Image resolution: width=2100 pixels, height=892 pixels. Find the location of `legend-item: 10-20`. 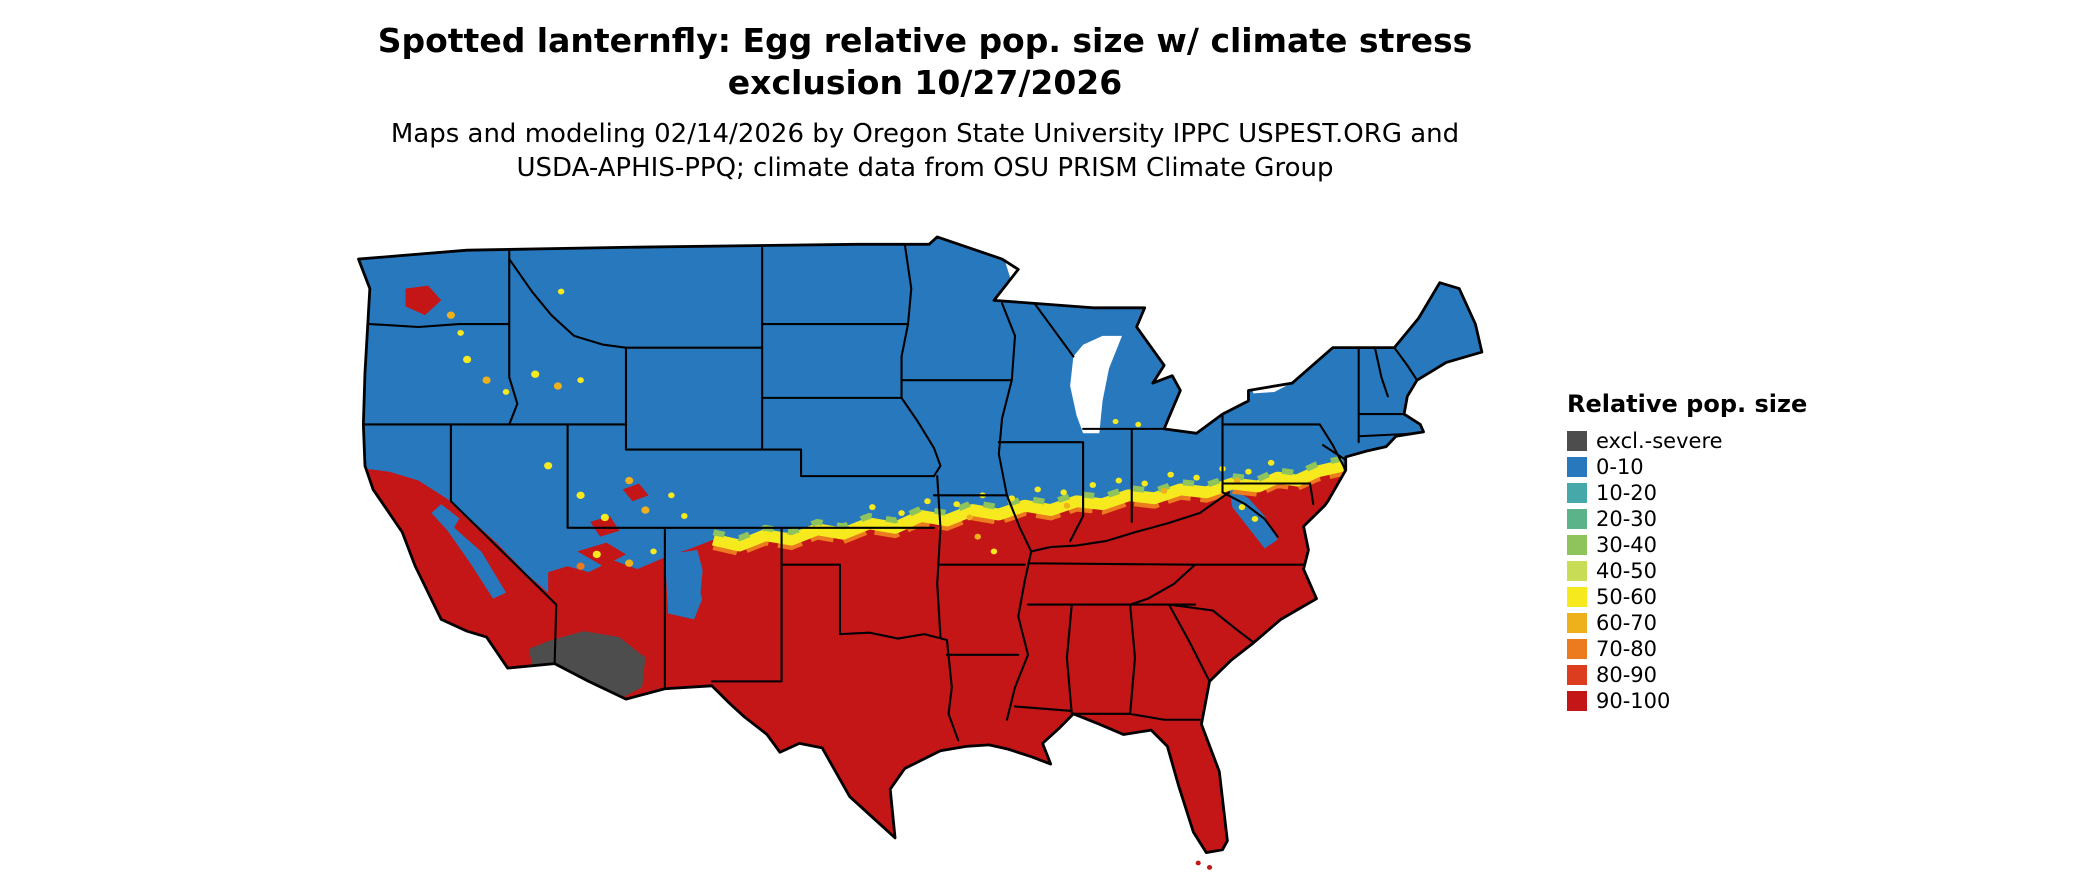

legend-item: 10-20 is located at coordinates (1697, 493).